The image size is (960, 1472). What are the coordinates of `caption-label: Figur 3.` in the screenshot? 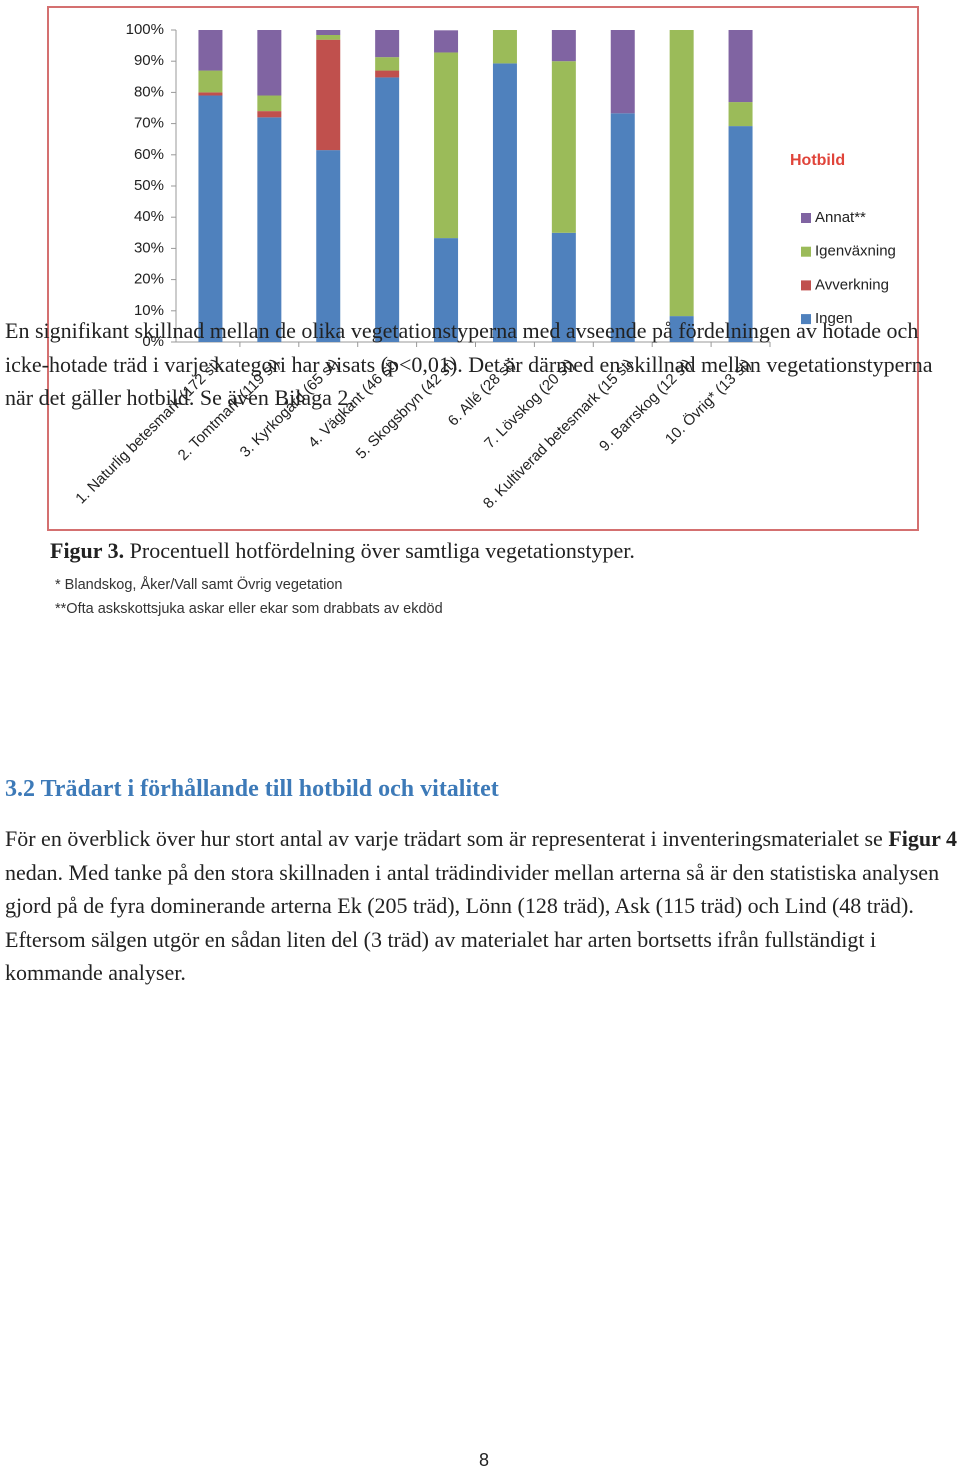 It's located at (87, 550).